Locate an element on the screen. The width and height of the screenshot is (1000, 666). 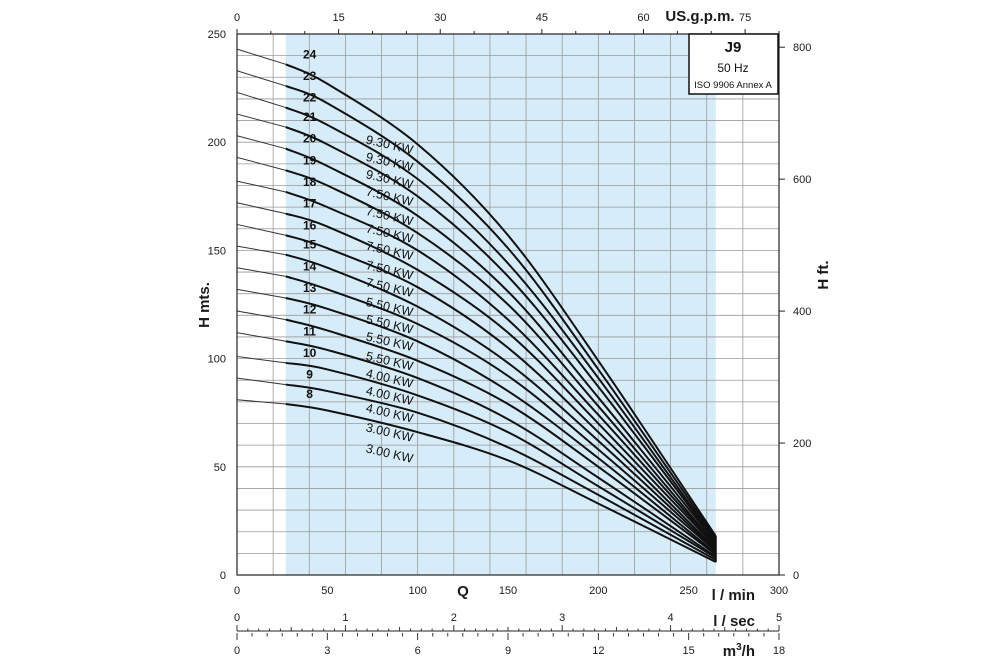
legend-box: J9 50 Hz ISO 9906 Annex A is located at coordinates (733, 64).